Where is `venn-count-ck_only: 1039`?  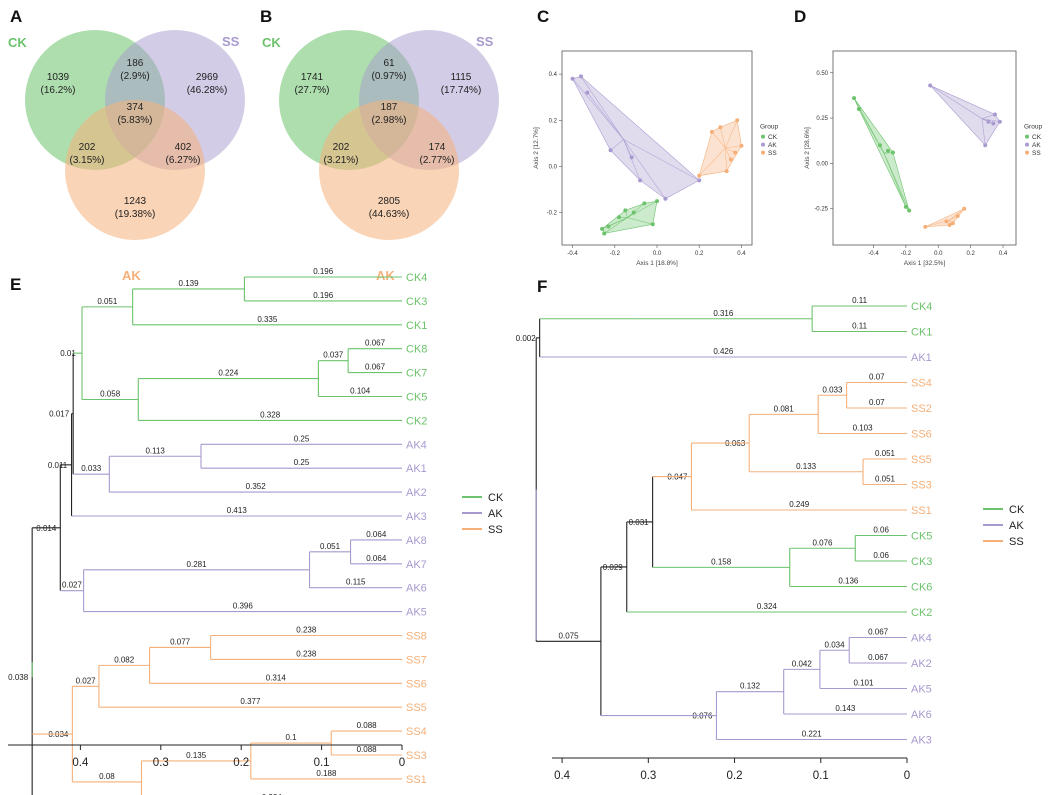
venn-count-ck_only: 1039 is located at coordinates (58, 77).